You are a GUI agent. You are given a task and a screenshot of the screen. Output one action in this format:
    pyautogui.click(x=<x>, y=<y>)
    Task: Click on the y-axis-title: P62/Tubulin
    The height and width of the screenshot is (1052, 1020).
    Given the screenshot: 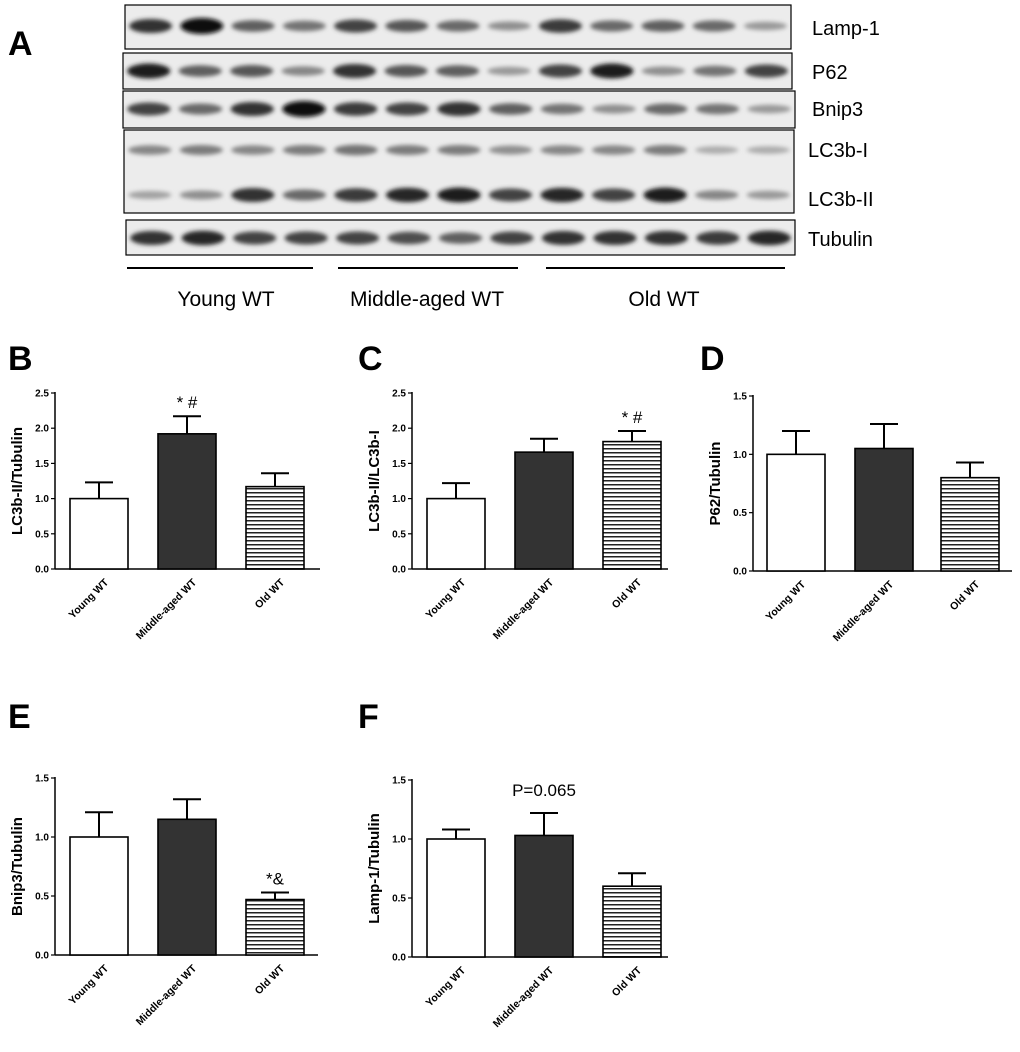 What is the action you would take?
    pyautogui.click(x=715, y=484)
    